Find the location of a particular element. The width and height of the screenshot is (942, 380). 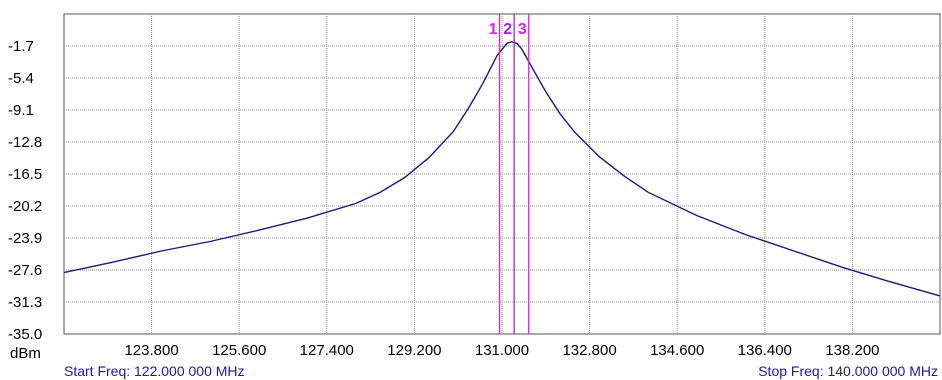

x-tick-label: 129.200 is located at coordinates (414, 350).